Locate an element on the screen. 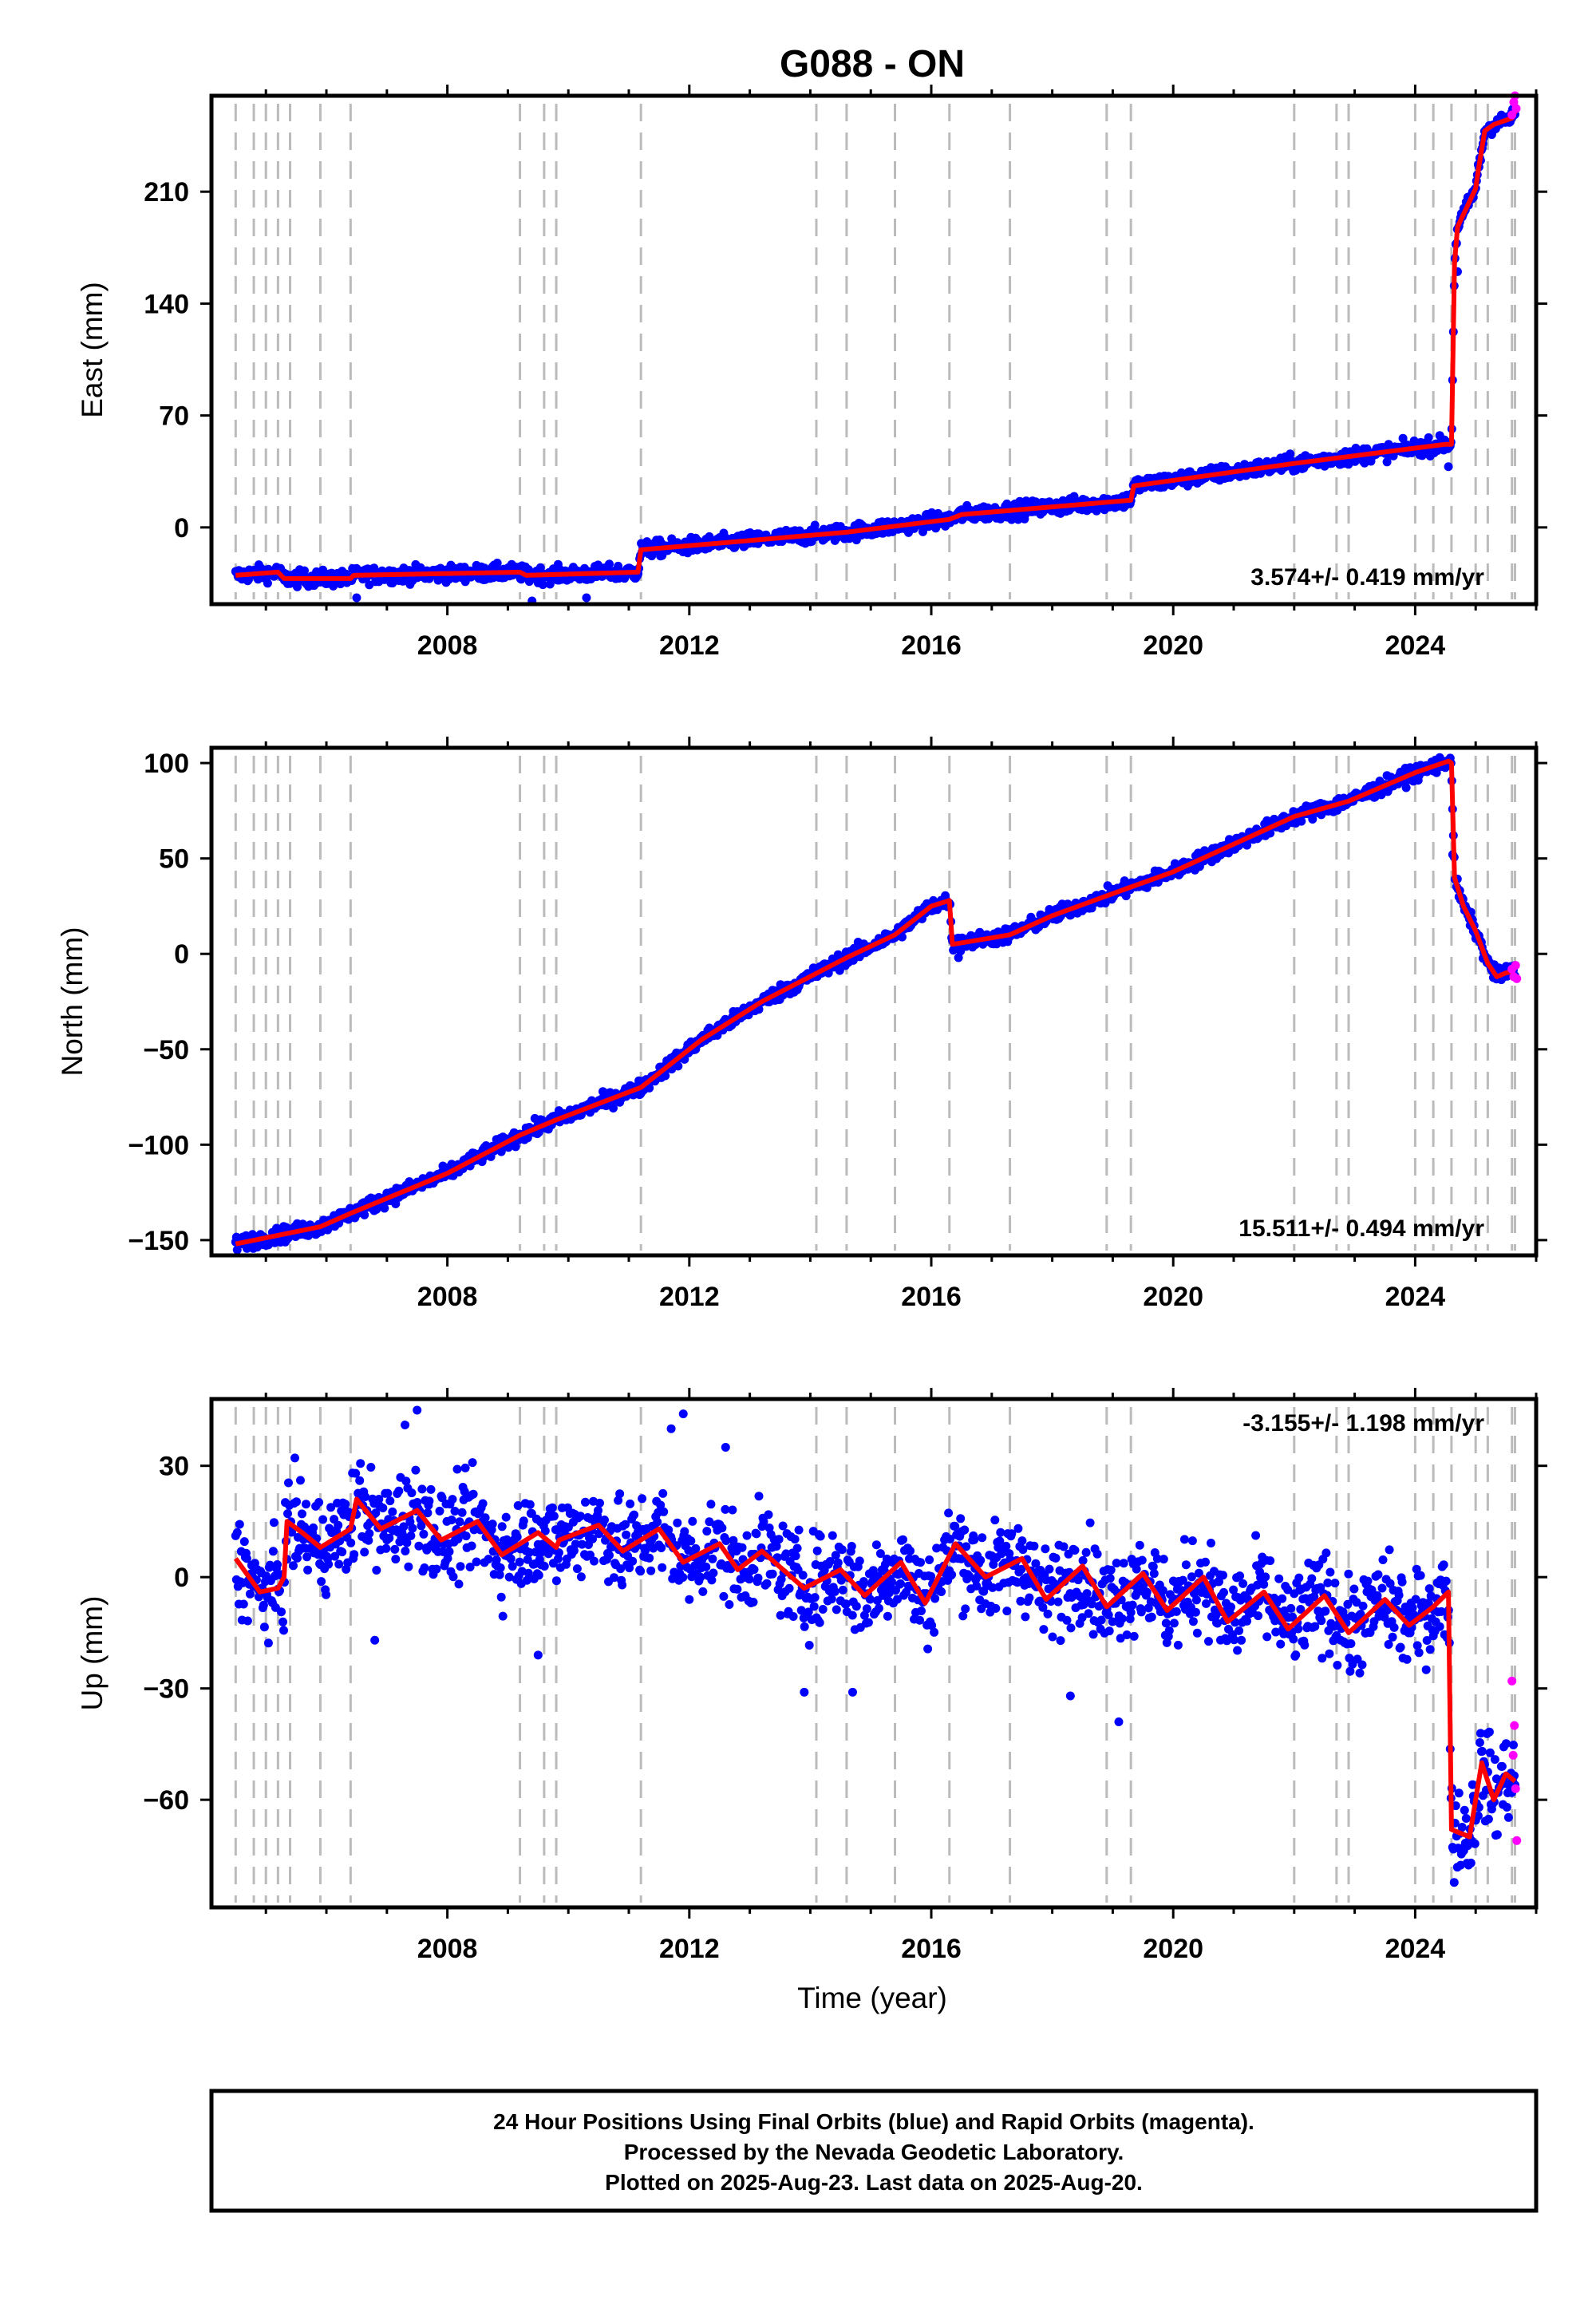 This screenshot has width=1596, height=2316. y-tick-label: 70 is located at coordinates (174, 416).